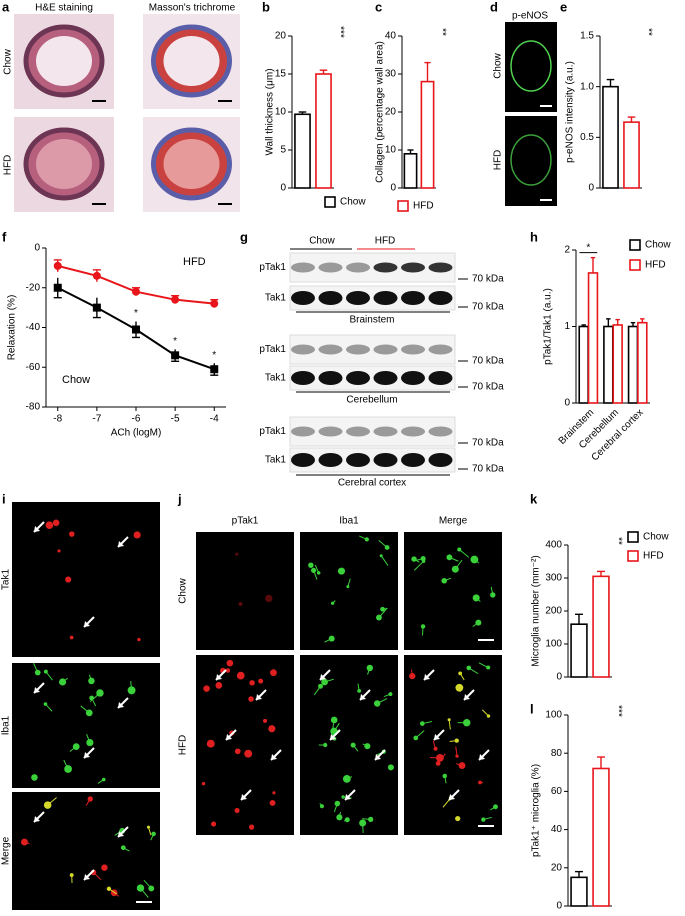  What do you see at coordinates (270, 111) in the screenshot?
I see `y-axis-label: Wall thickness (μm)` at bounding box center [270, 111].